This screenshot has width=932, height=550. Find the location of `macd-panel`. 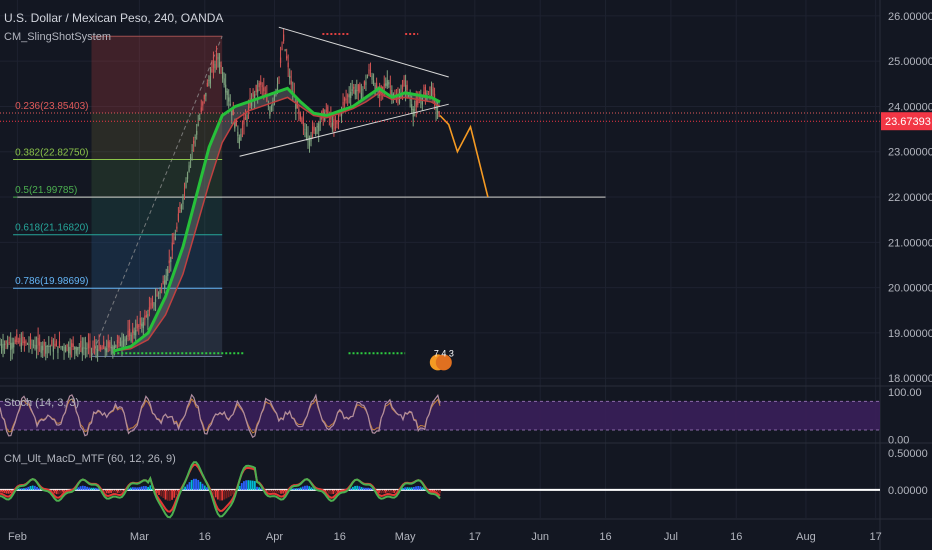

macd-panel is located at coordinates (440, 490).